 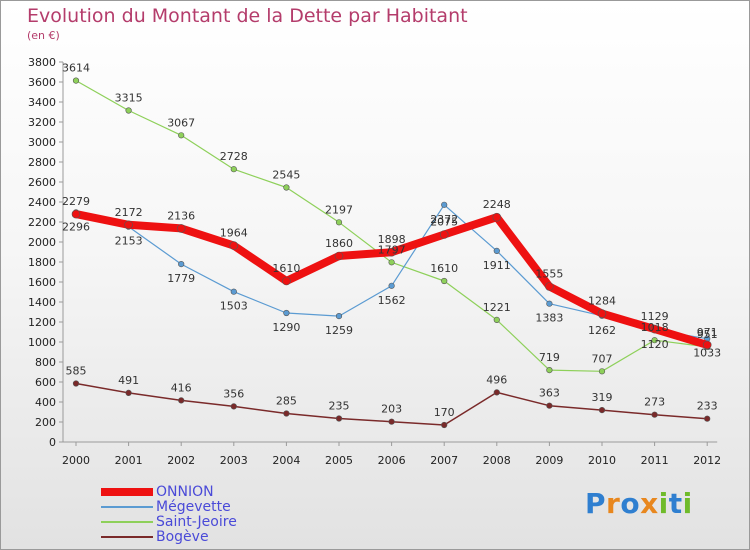 I want to click on data-label-saint-jeoire: 1610, so click(x=444, y=268).